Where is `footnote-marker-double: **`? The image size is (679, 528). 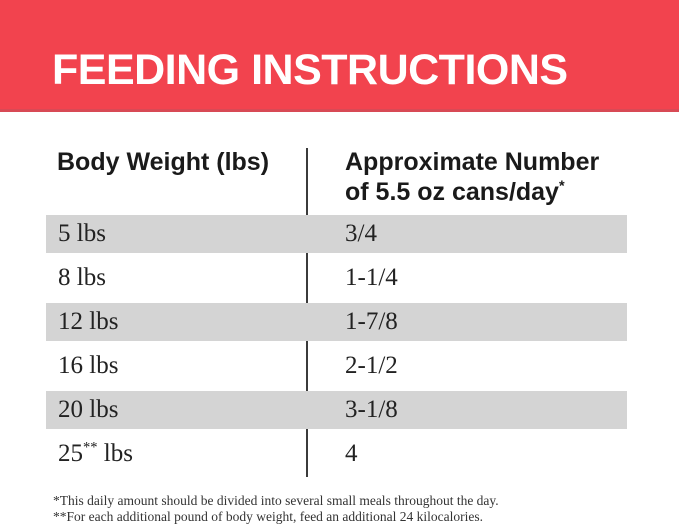 footnote-marker-double: ** is located at coordinates (90, 447).